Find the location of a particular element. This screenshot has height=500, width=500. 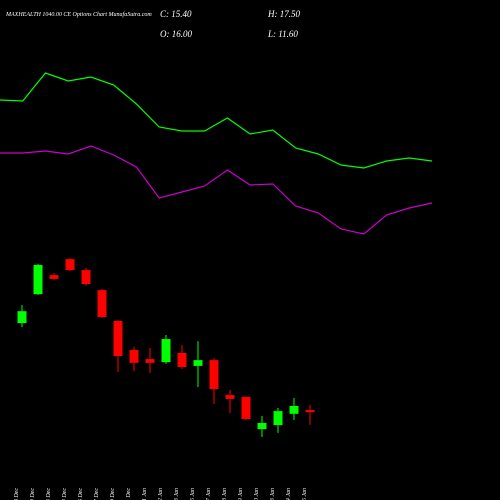

x-tick-label: 06 Jan is located at coordinates (193, 494).